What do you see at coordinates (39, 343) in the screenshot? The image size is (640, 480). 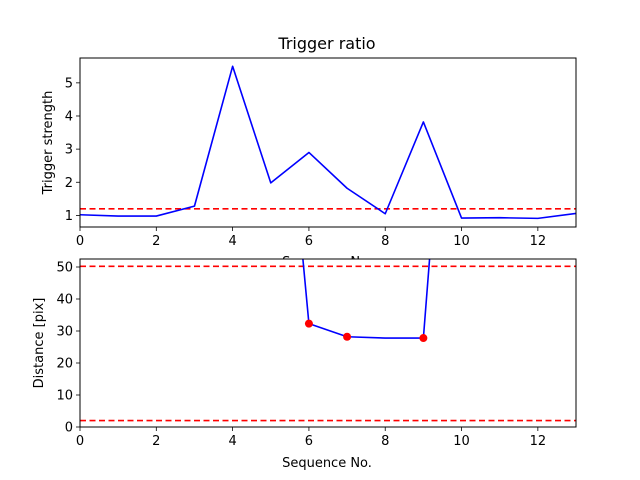 I see `y-axis-label: Distance [pix]` at bounding box center [39, 343].